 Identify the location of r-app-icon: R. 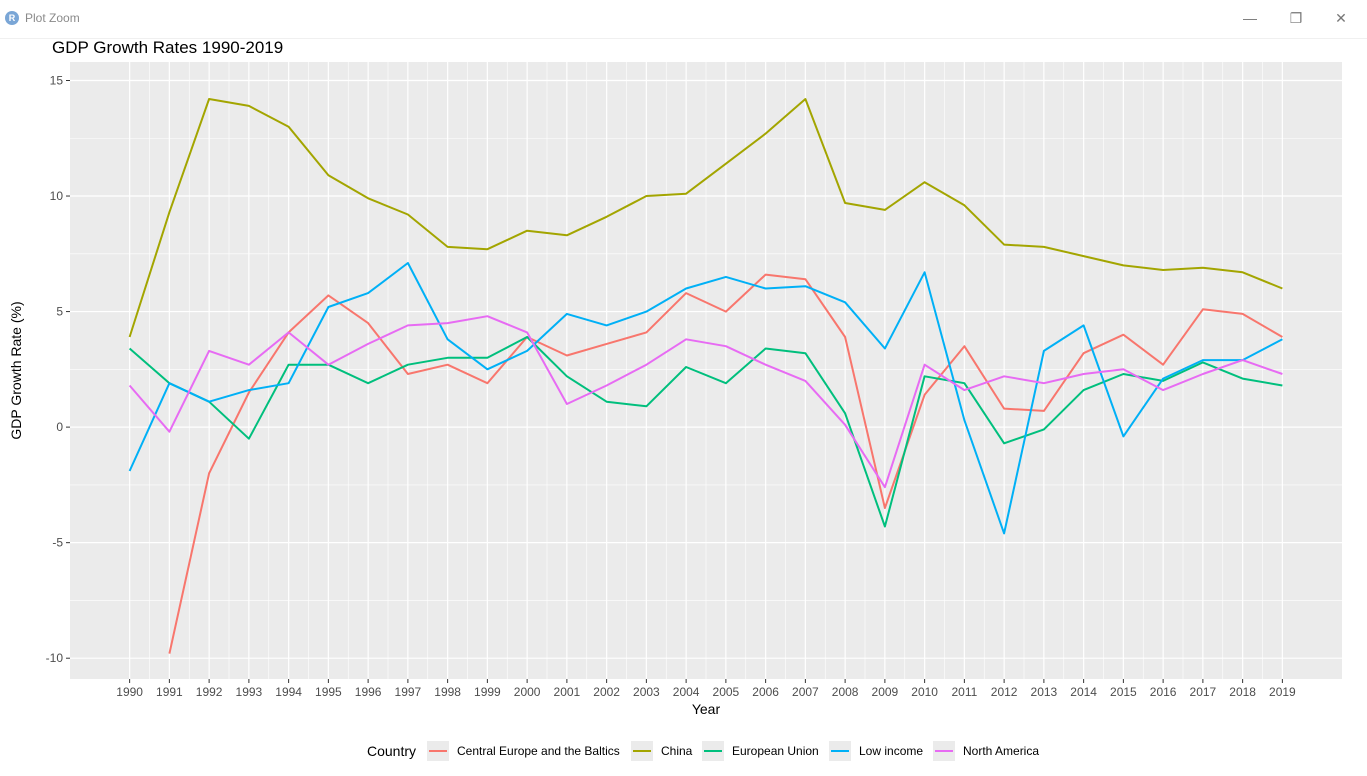
(12, 18).